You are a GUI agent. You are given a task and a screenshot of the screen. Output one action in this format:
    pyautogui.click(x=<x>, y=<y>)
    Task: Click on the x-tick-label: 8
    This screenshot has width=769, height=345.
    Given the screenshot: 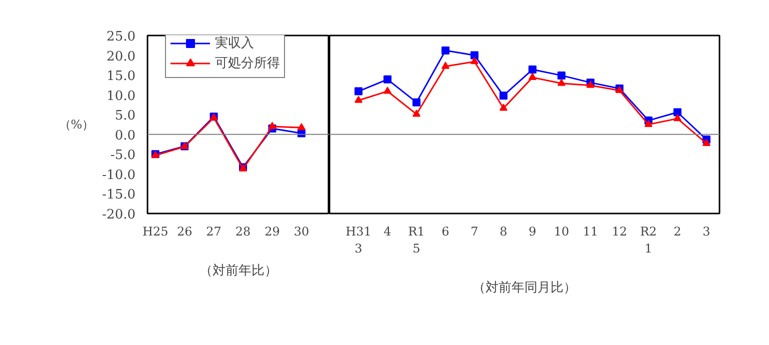 What is the action you would take?
    pyautogui.click(x=504, y=231)
    